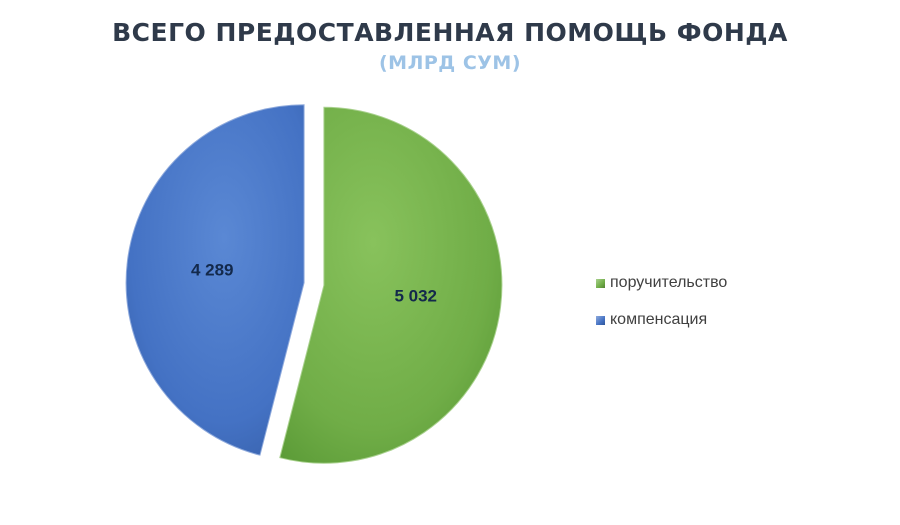  Describe the element at coordinates (450, 32) in the screenshot. I see `chart-title: ВСЕГО ПРЕДОСТАВЛЕННАЯ ПОМОЩЬ ФОНДА` at that location.